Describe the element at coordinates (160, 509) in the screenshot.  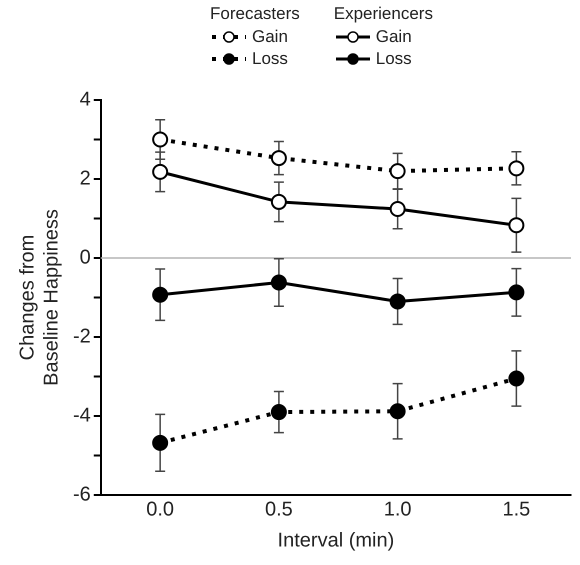
I see `x-tick-label: 0.0` at that location.